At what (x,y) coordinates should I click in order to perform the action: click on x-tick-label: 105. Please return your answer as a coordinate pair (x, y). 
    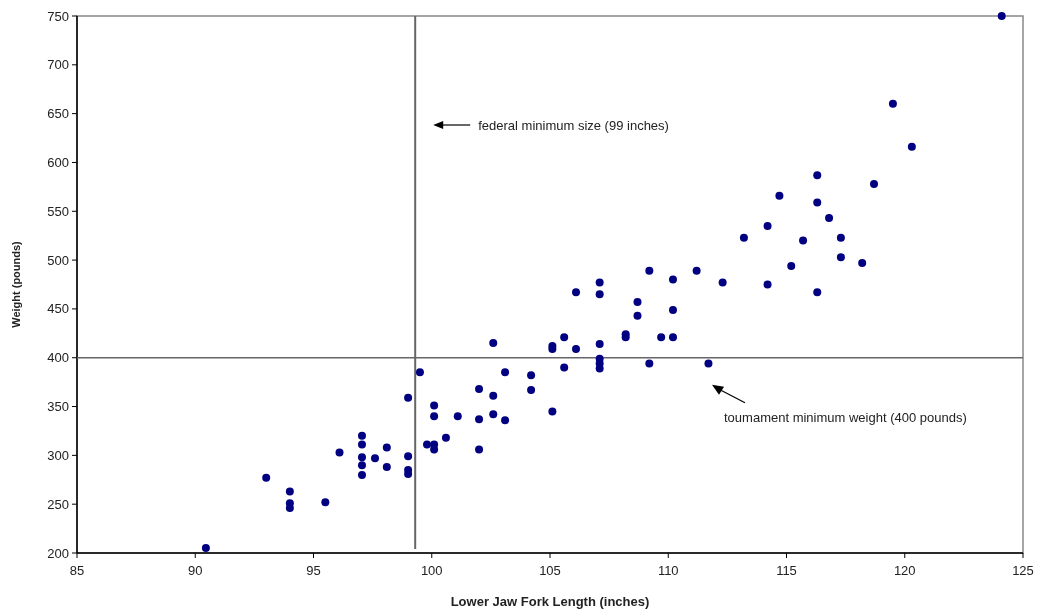
    Looking at the image, I should click on (550, 570).